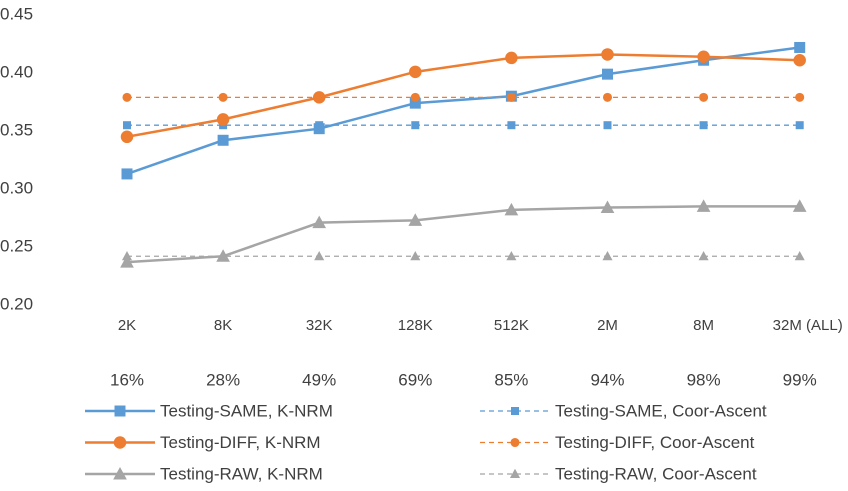 This screenshot has width=848, height=491. Describe the element at coordinates (246, 410) in the screenshot. I see `legend-label: Testing-SAME, K-NRM` at that location.